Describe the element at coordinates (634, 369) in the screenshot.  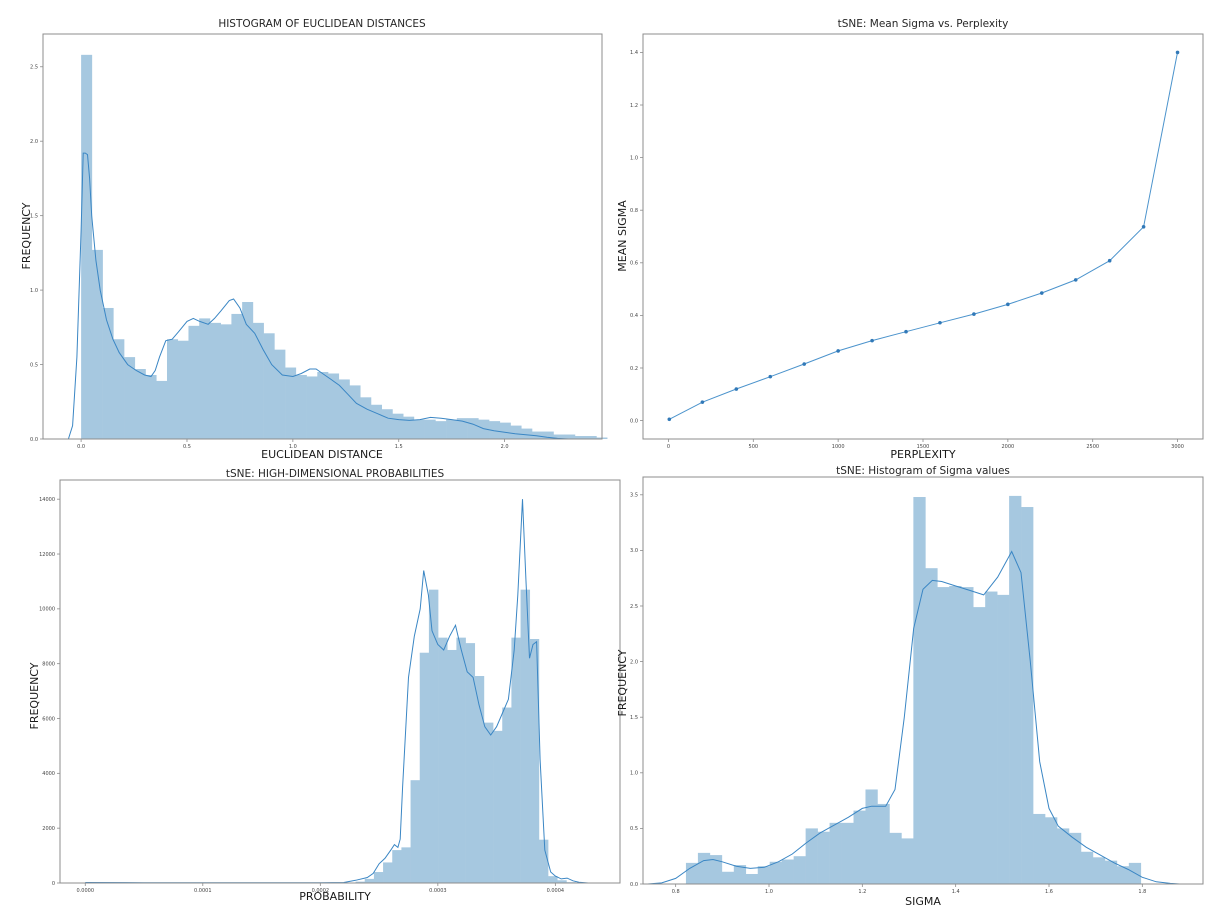
I see `y-tick-label: 0.2` at that location.